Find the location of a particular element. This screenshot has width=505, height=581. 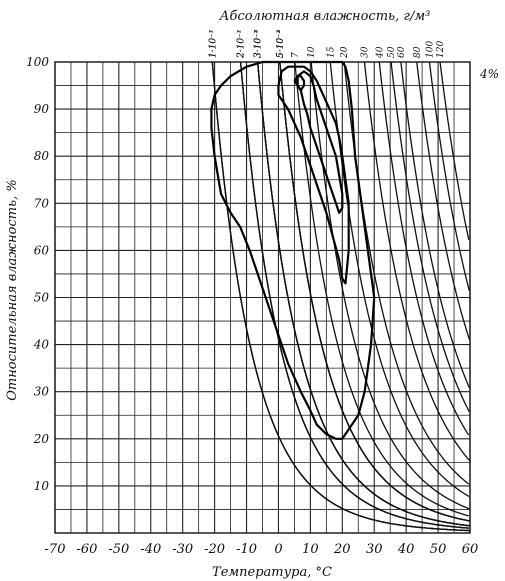

top-tick-label: 50 is located at coordinates (392, 52).